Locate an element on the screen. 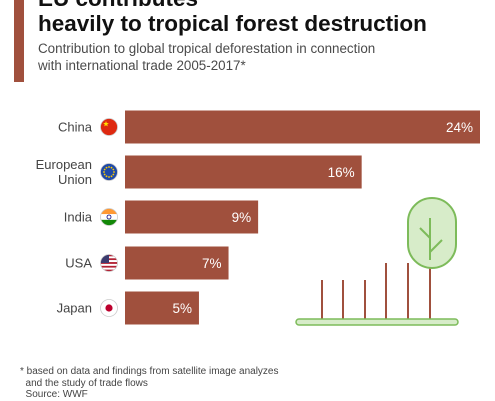 Image resolution: width=495 pixels, height=401 pixels. japan-flag-graphic is located at coordinates (109, 308).